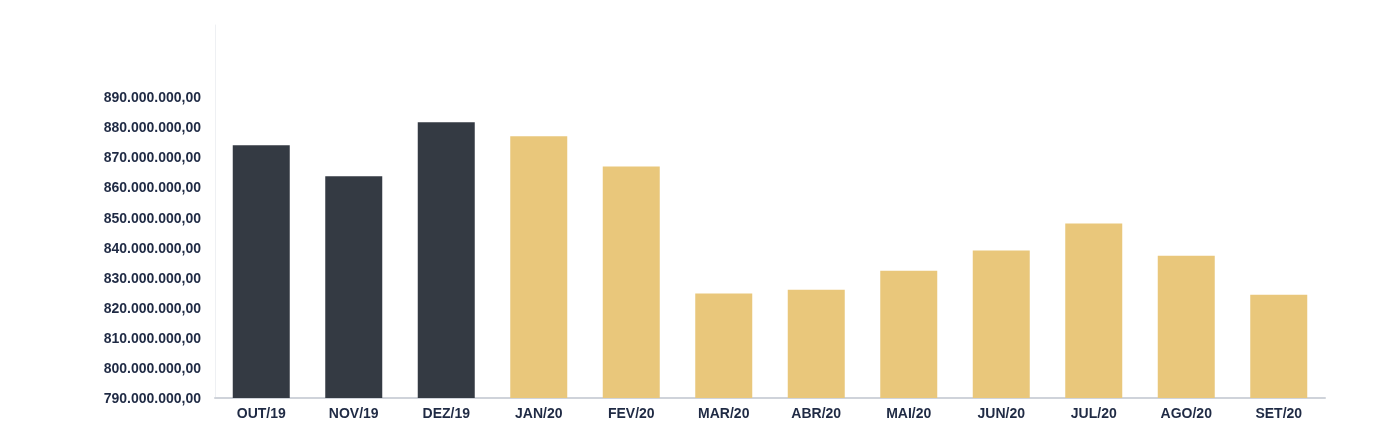  I want to click on x-tick-label: ABR/20, so click(816, 413).